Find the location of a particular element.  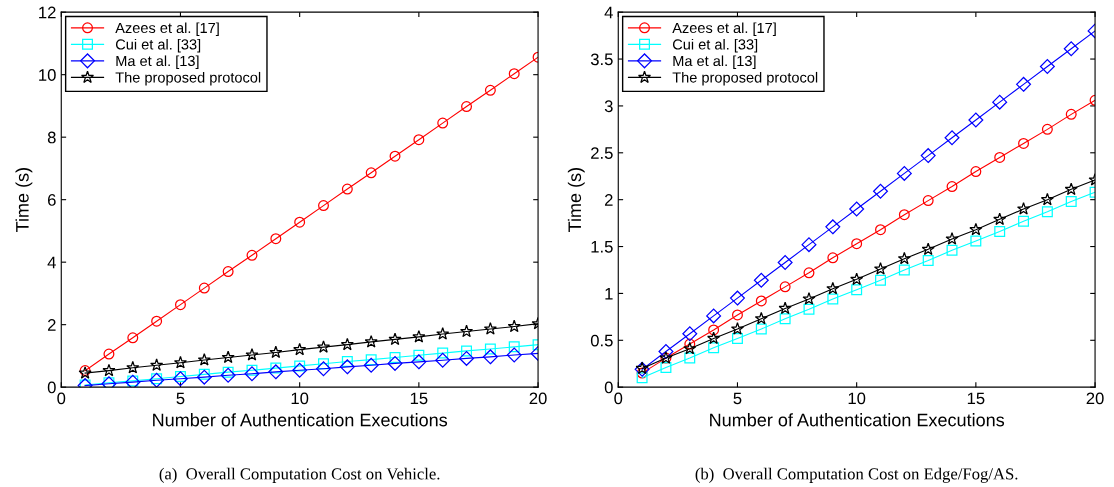

text: (b) Overall Computation Cost on Edge/Fog/AS. is located at coordinates (856, 475).